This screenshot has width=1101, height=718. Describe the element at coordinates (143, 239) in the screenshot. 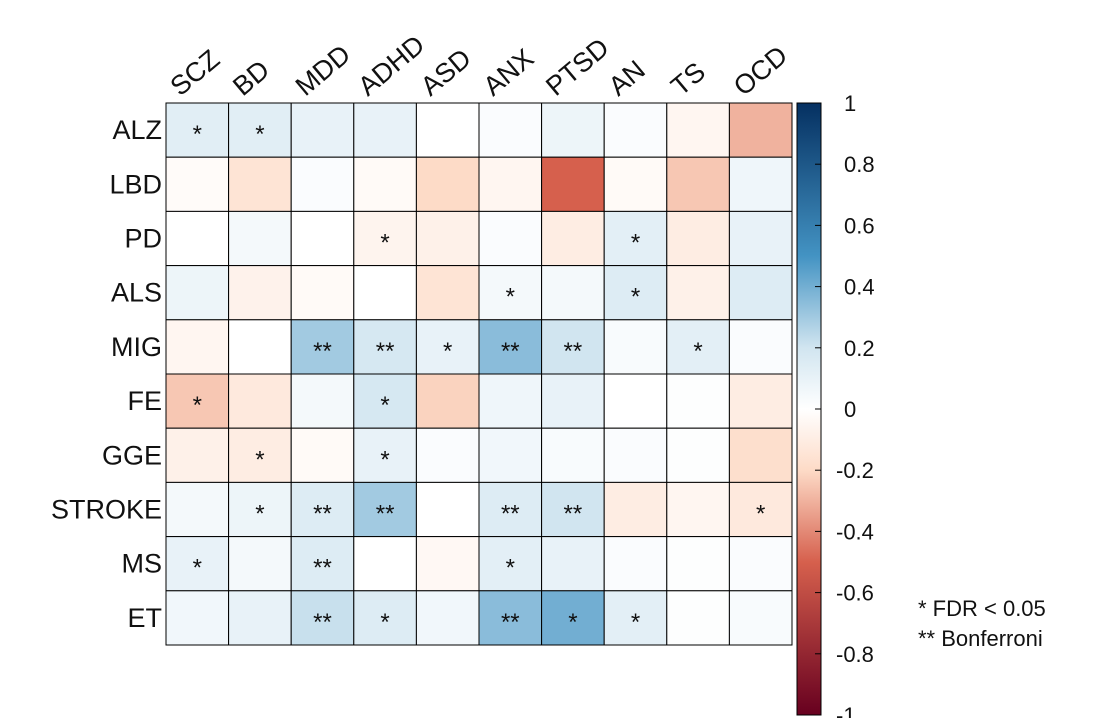

I see `row-label: PD` at that location.